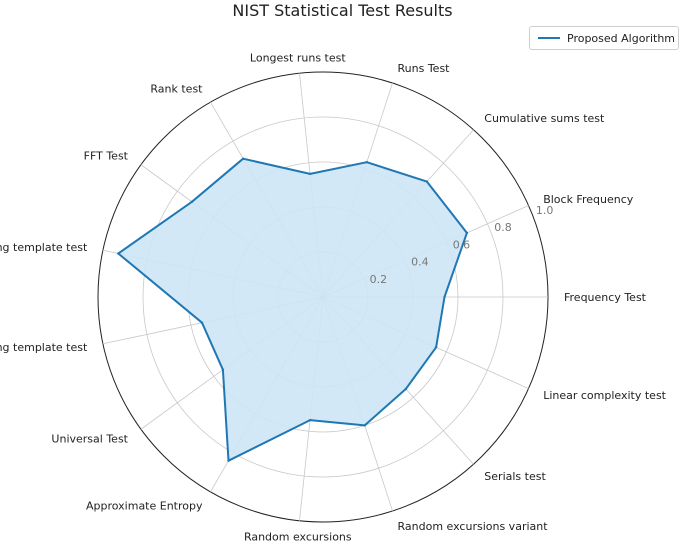 Image resolution: width=685 pixels, height=550 pixels. I want to click on legend: Proposed Algorithm, so click(604, 38).